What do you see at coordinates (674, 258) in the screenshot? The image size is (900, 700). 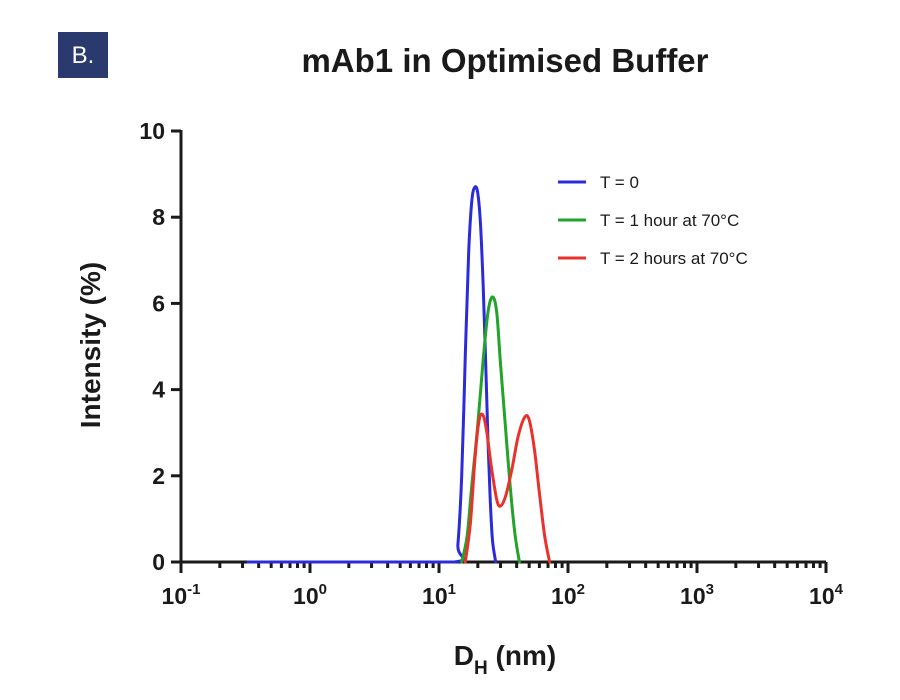 I see `legend-label-3: T = 2 hours at 70°C` at bounding box center [674, 258].